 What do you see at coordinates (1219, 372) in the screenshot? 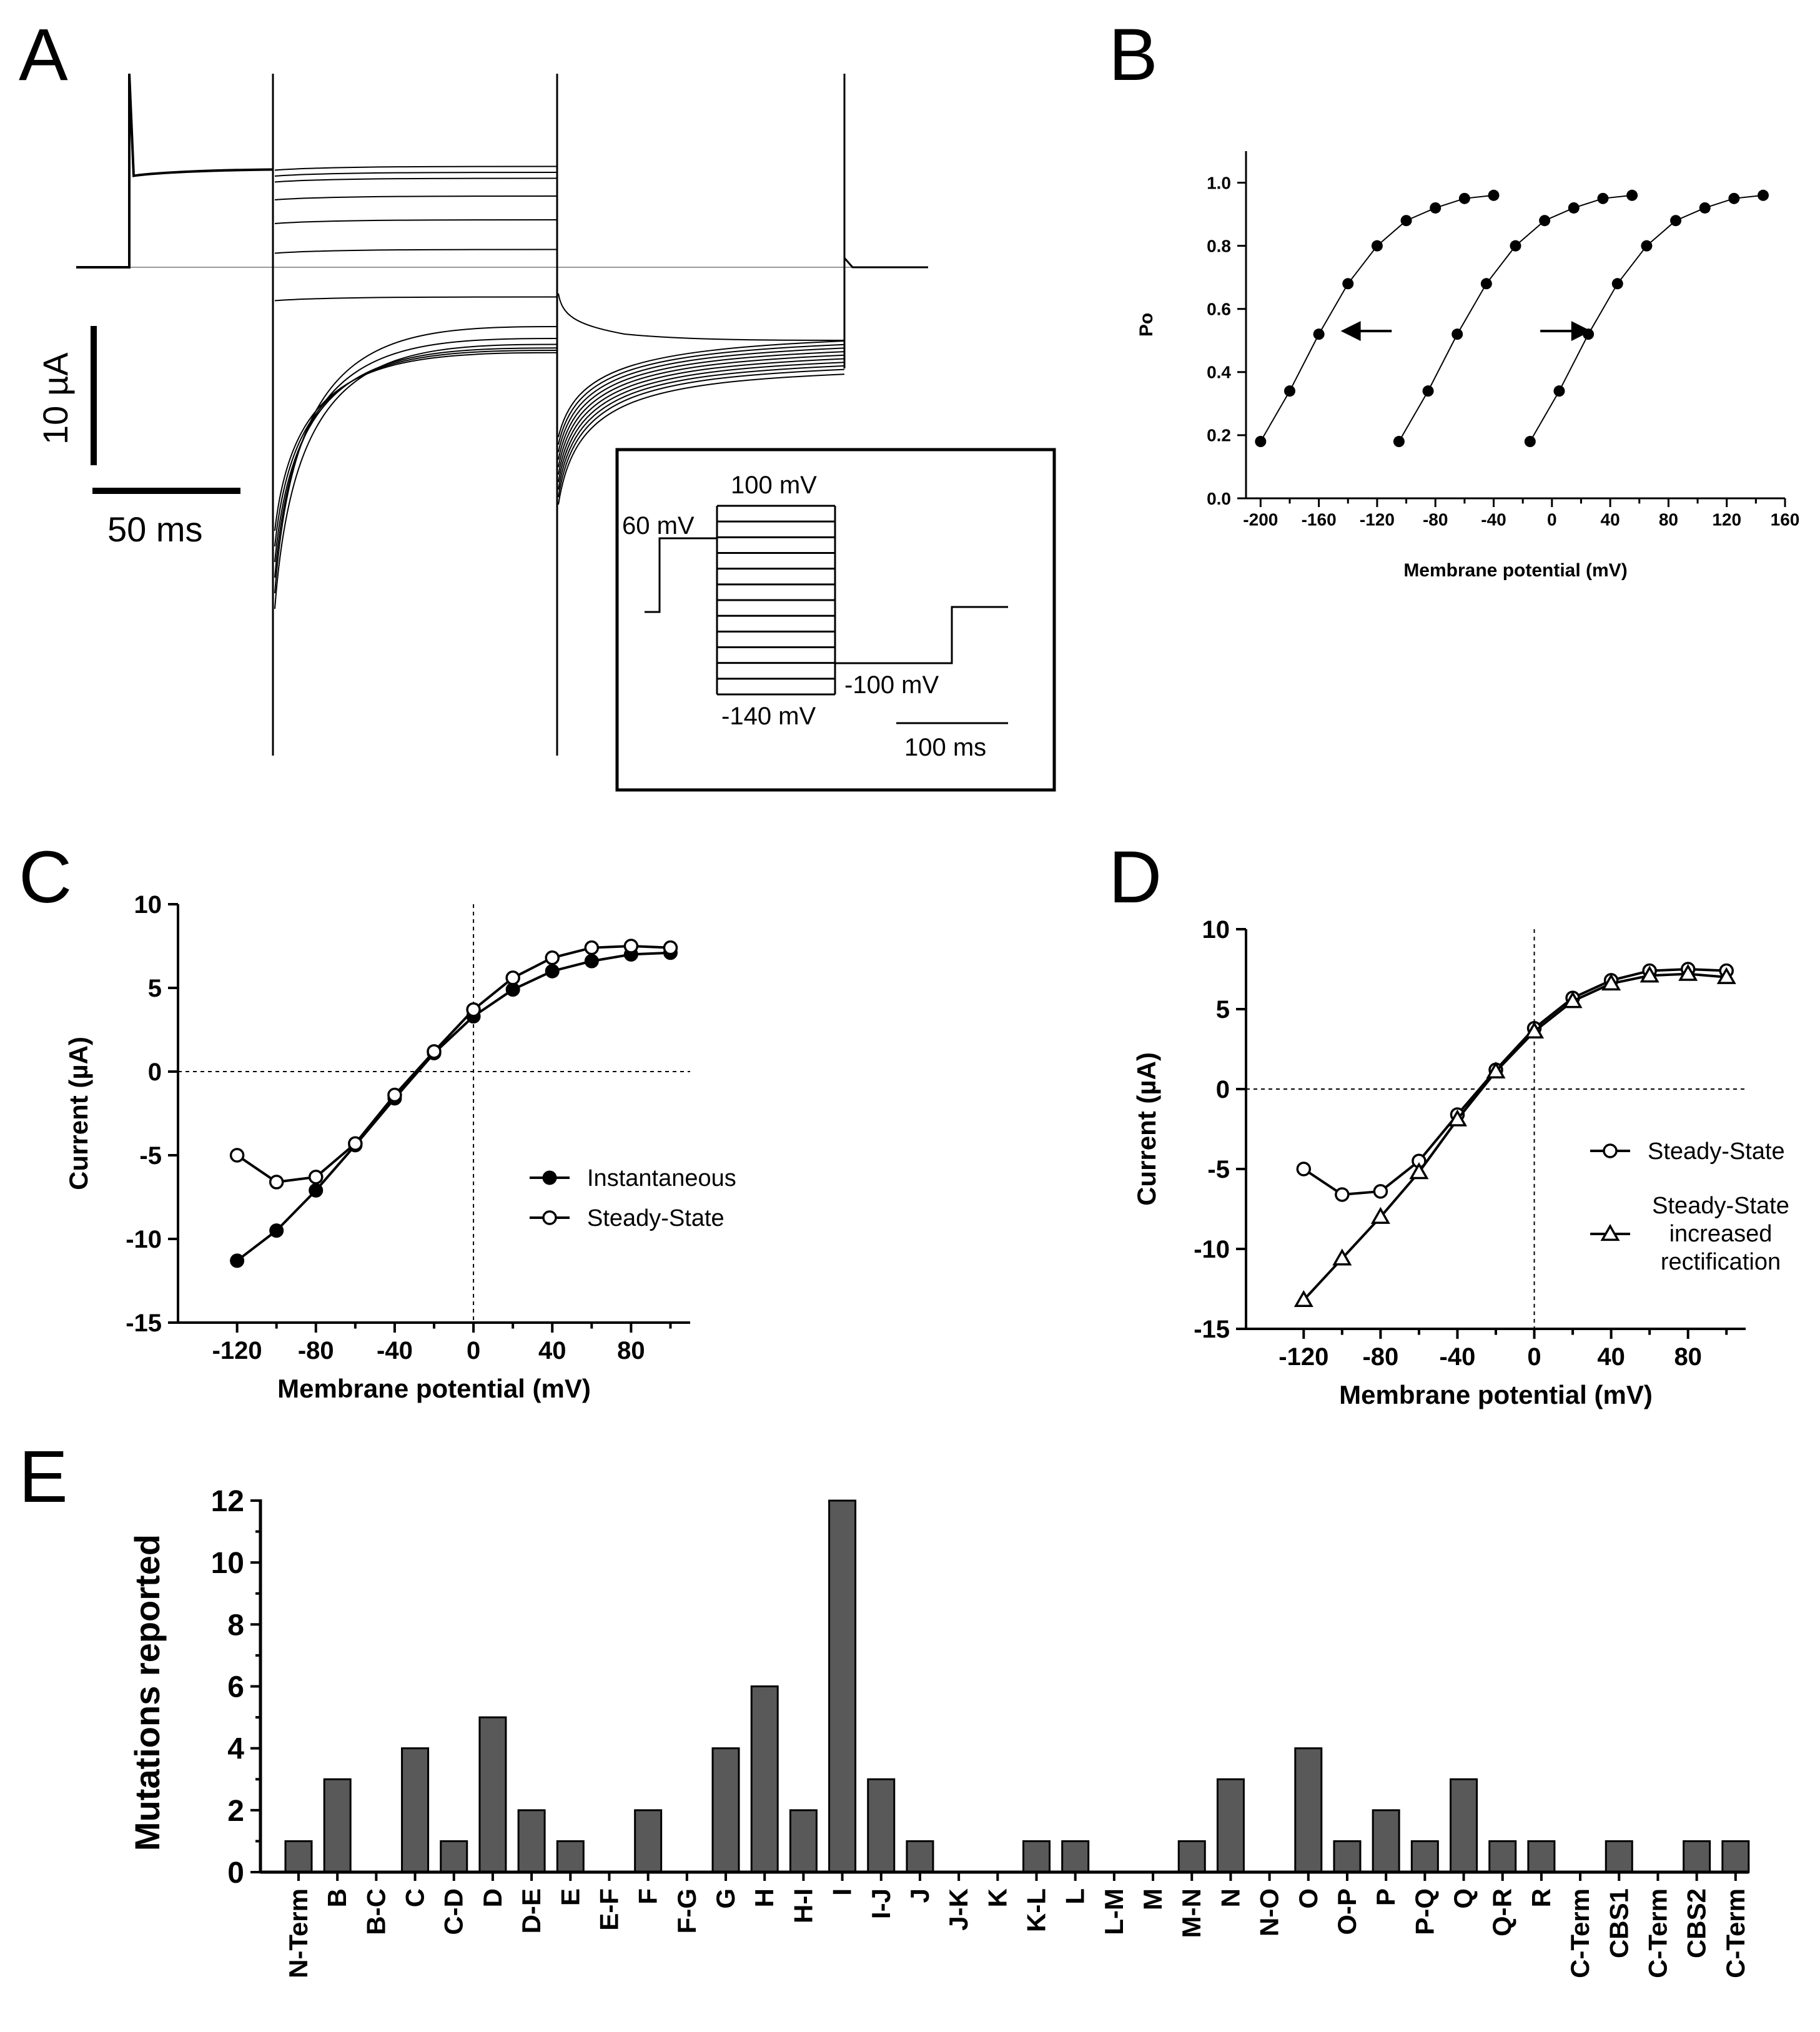
I see `panel-b-y-tick-label: 0.4` at bounding box center [1219, 372].